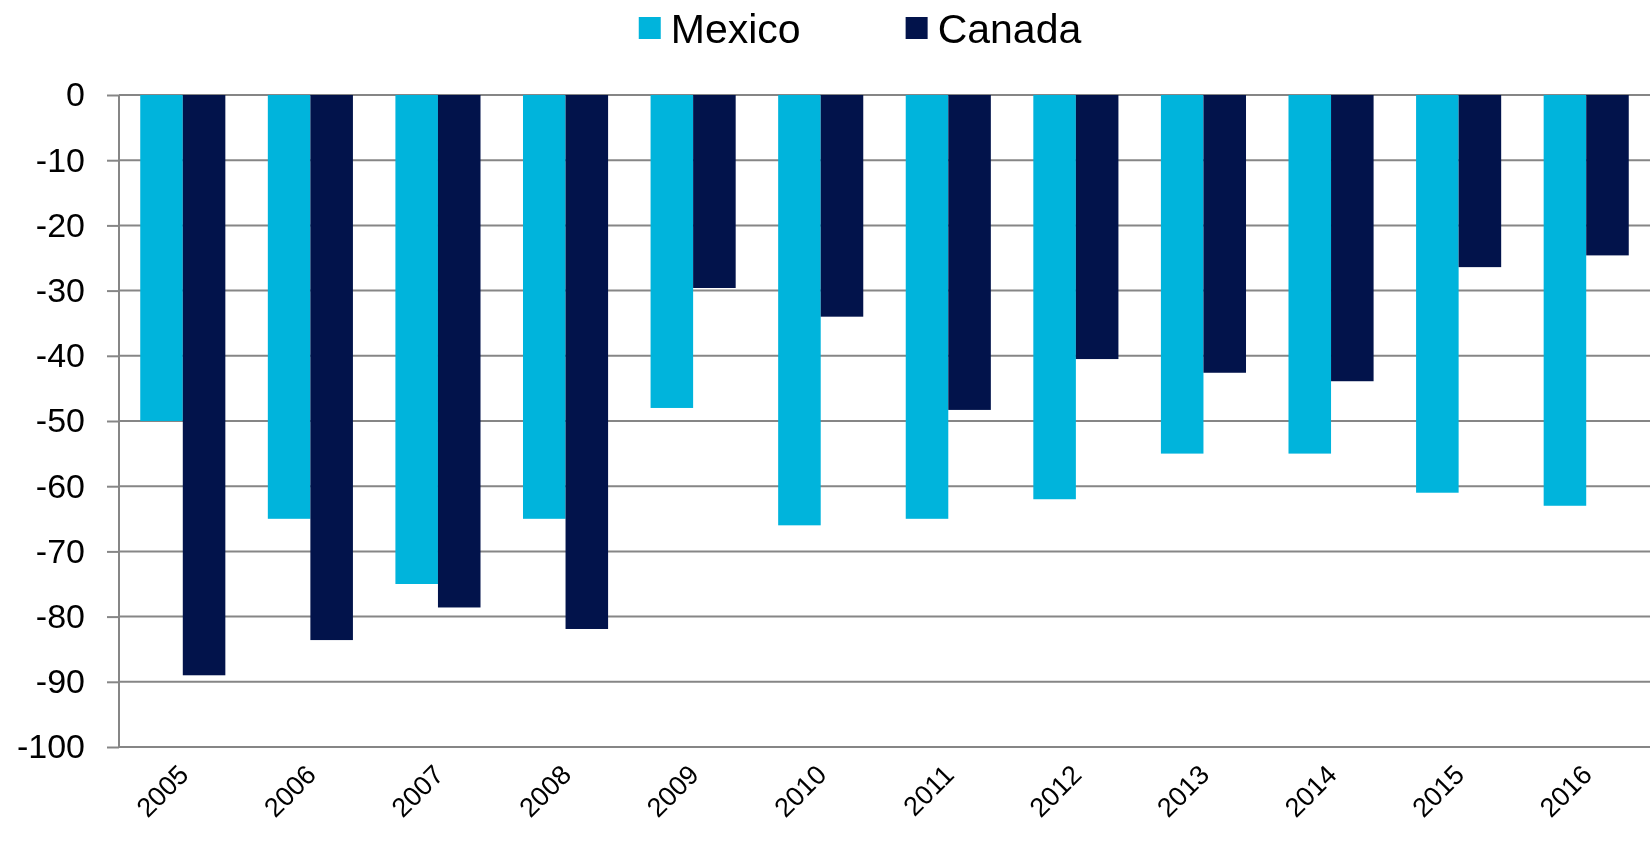 The width and height of the screenshot is (1650, 844). Describe the element at coordinates (60, 420) in the screenshot. I see `y-tick-label: -50` at that location.